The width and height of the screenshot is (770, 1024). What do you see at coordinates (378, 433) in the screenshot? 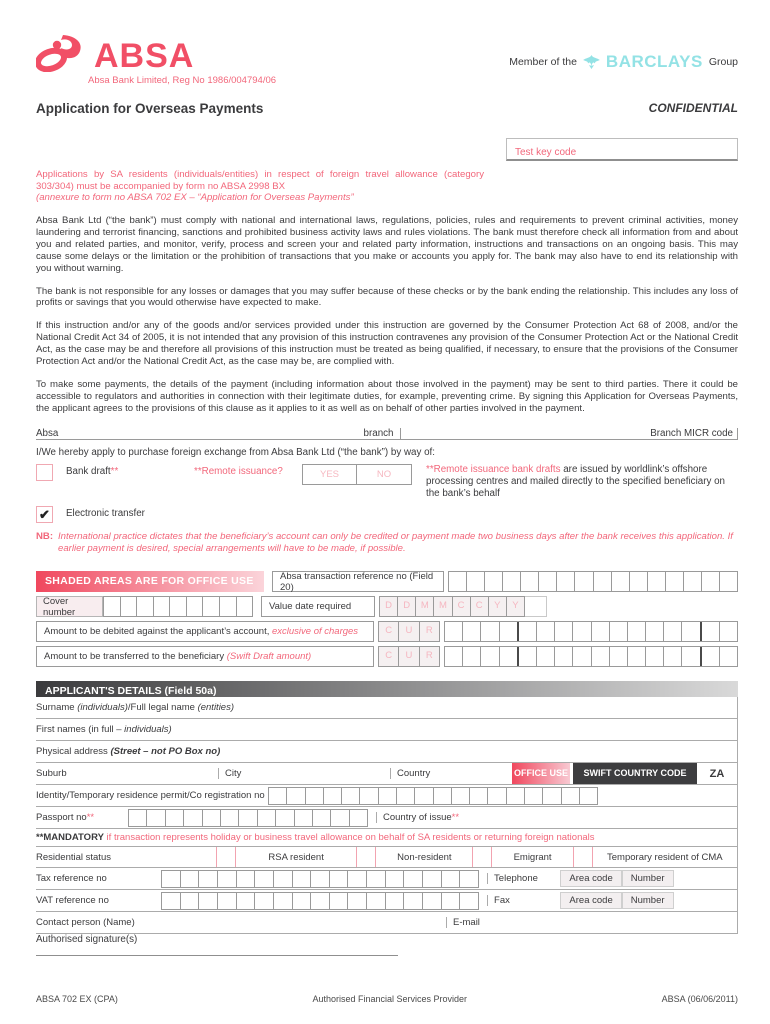
I see `branch-field: branch` at bounding box center [378, 433].